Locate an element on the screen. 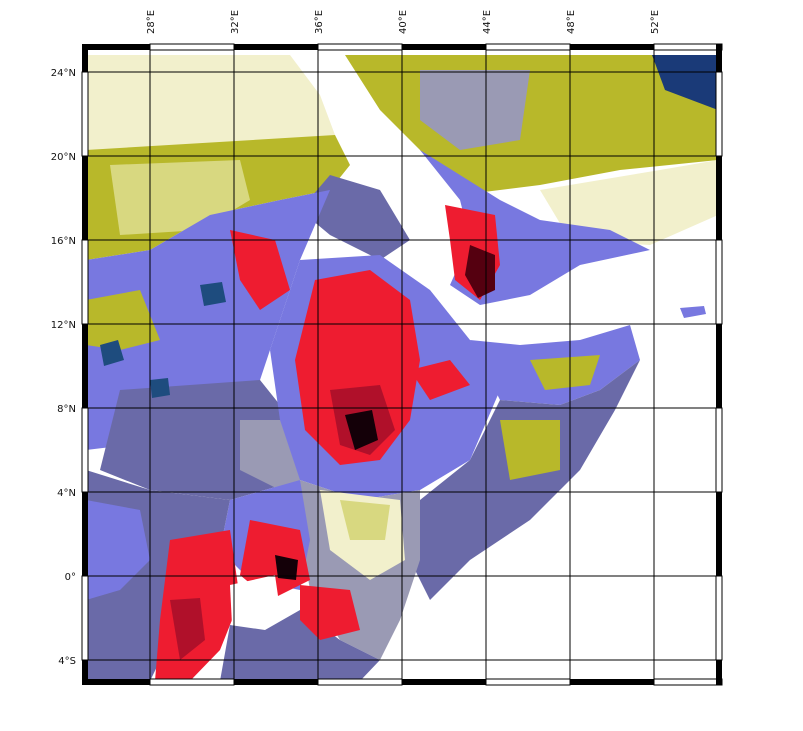 The width and height of the screenshot is (803, 731). lon-tick-label: 44°E is located at coordinates (487, 22).